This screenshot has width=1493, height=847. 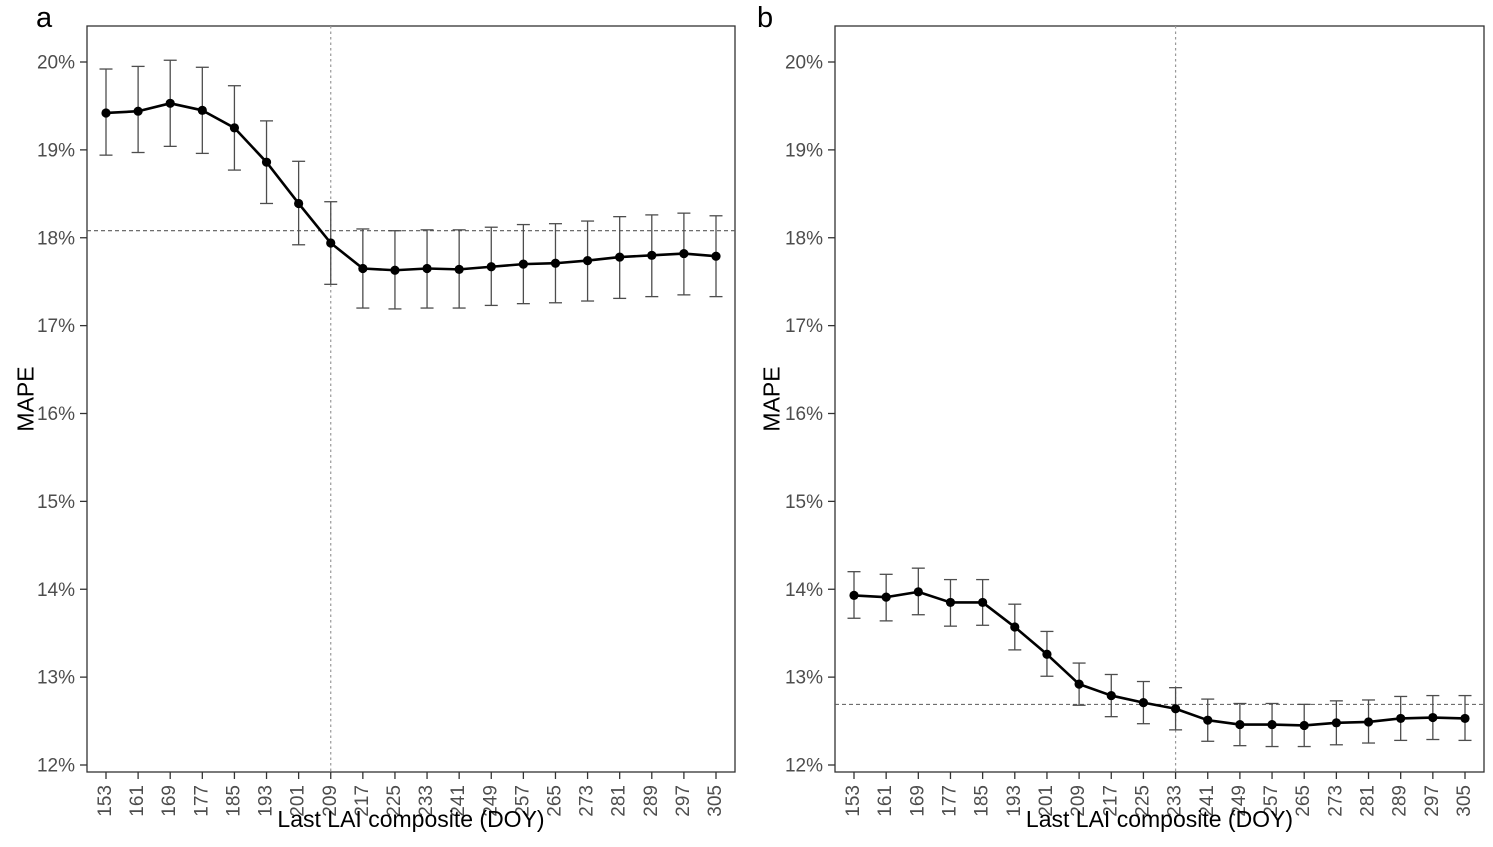 I want to click on panel-a-x-axis-title: Last LAI composite (DOY), so click(x=411, y=819).